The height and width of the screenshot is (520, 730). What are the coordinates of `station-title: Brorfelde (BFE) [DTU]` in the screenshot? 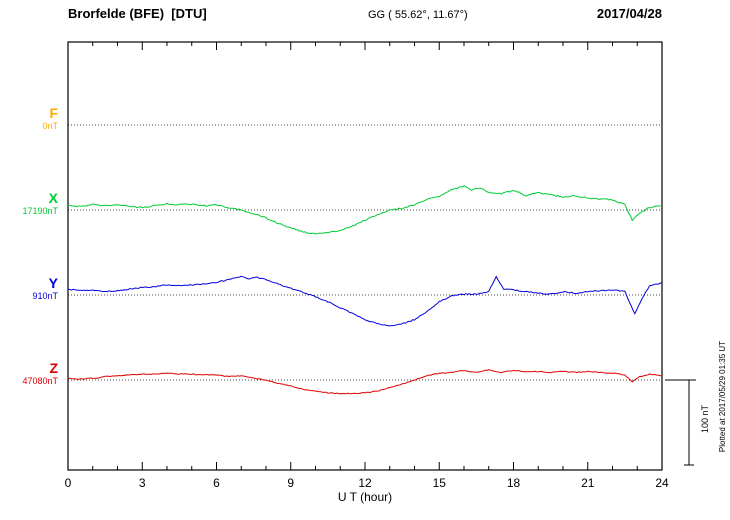 It's located at (137, 13).